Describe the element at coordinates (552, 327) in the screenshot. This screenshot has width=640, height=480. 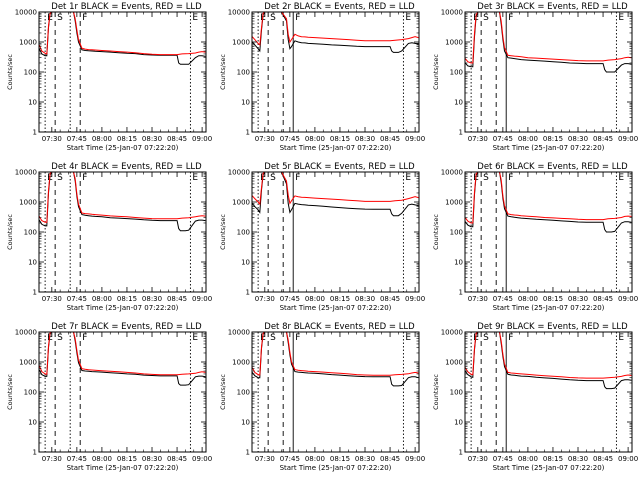
I see `panel-title: Det 9r BLACK = Events, RED = LLD` at that location.